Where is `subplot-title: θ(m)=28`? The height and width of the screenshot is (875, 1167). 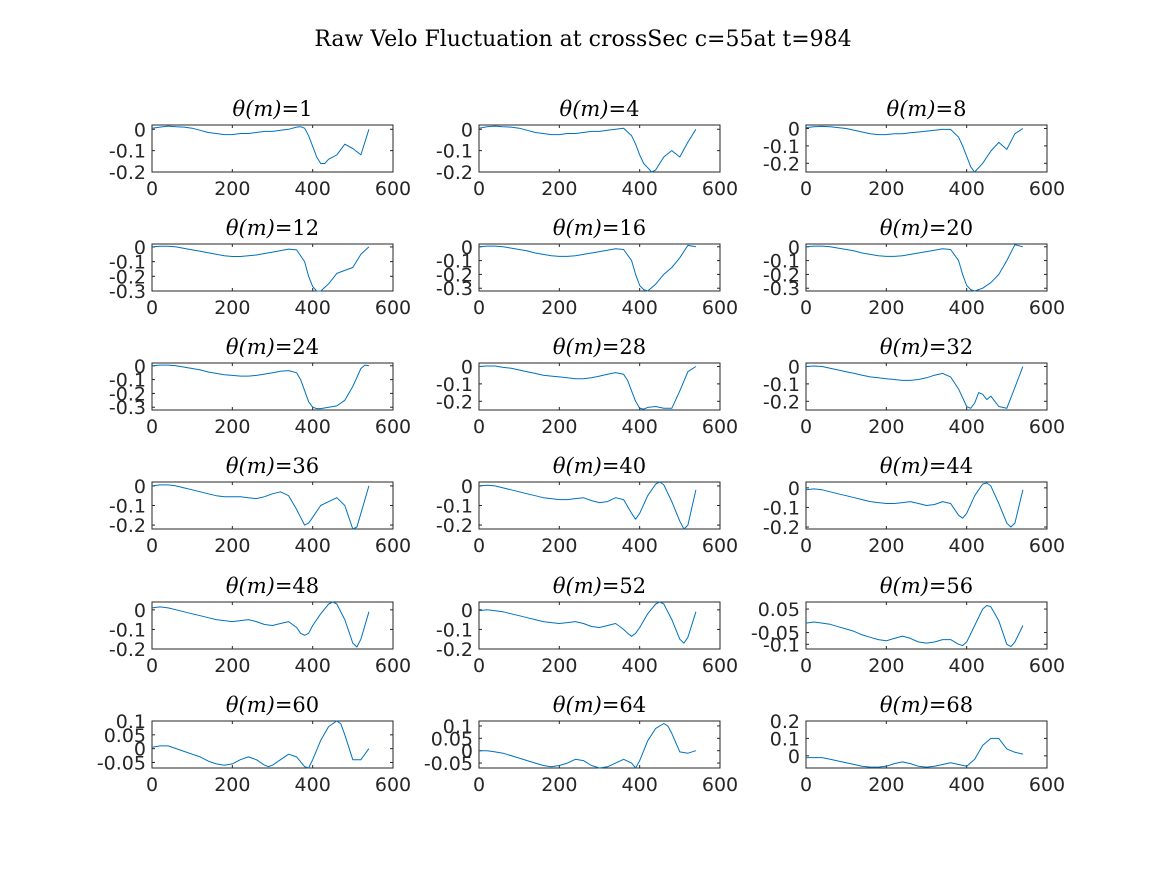
subplot-title: θ(m)=28 is located at coordinates (599, 347).